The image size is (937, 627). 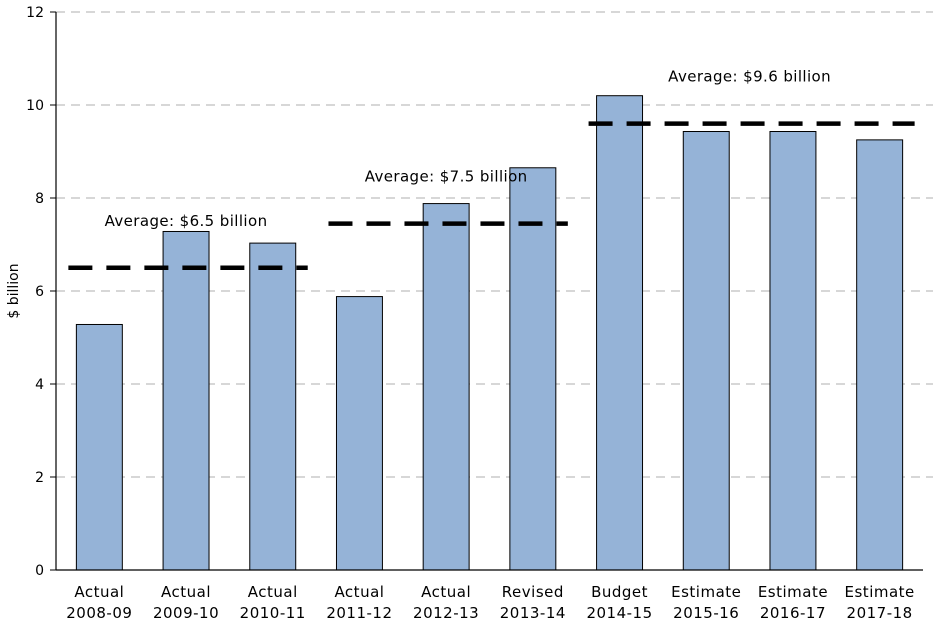 I want to click on x-tick-label: Estimate 2017-18, so click(x=880, y=602).